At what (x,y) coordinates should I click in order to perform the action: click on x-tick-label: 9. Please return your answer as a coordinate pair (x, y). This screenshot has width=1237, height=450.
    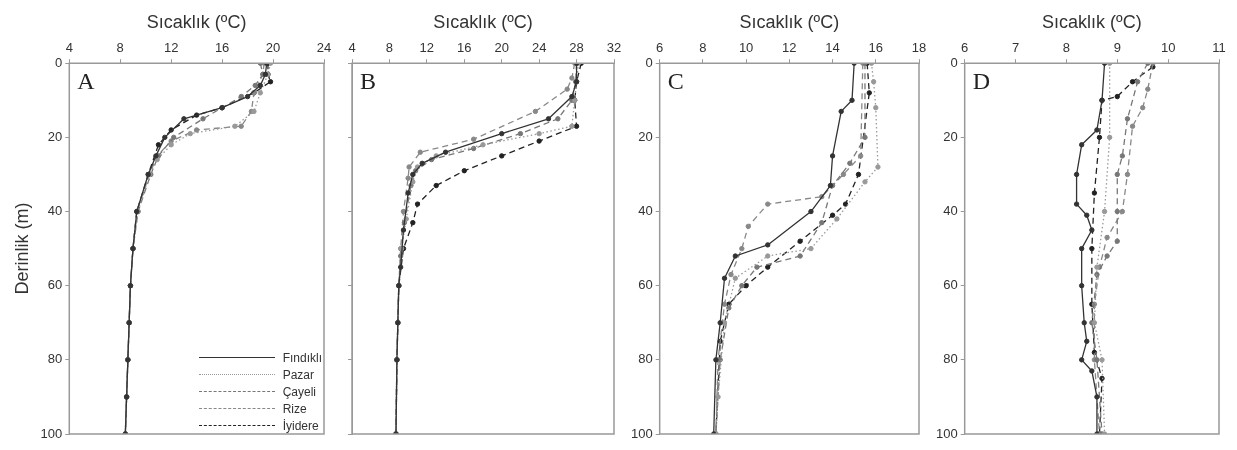
    Looking at the image, I should click on (1117, 47).